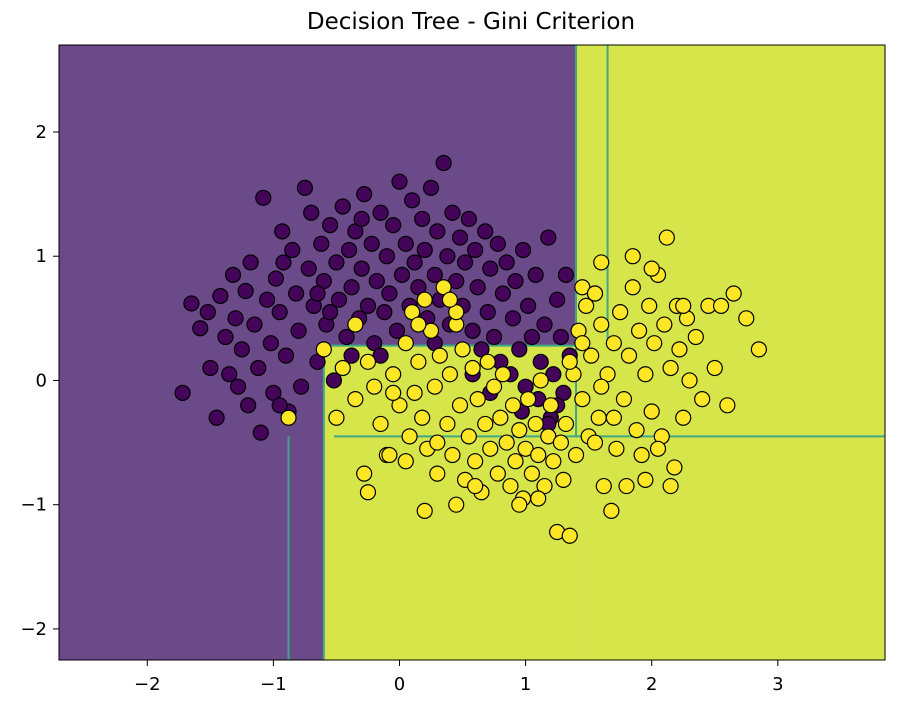  What do you see at coordinates (39, 381) in the screenshot?
I see `y-axis: −2 −1 0 1 2` at bounding box center [39, 381].